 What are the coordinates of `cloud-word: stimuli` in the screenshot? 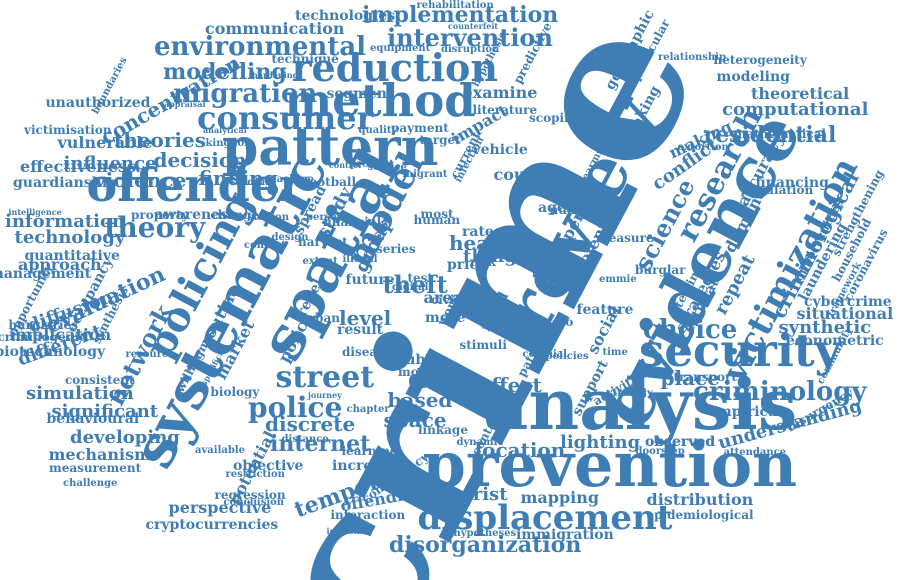 It's located at (483, 345).